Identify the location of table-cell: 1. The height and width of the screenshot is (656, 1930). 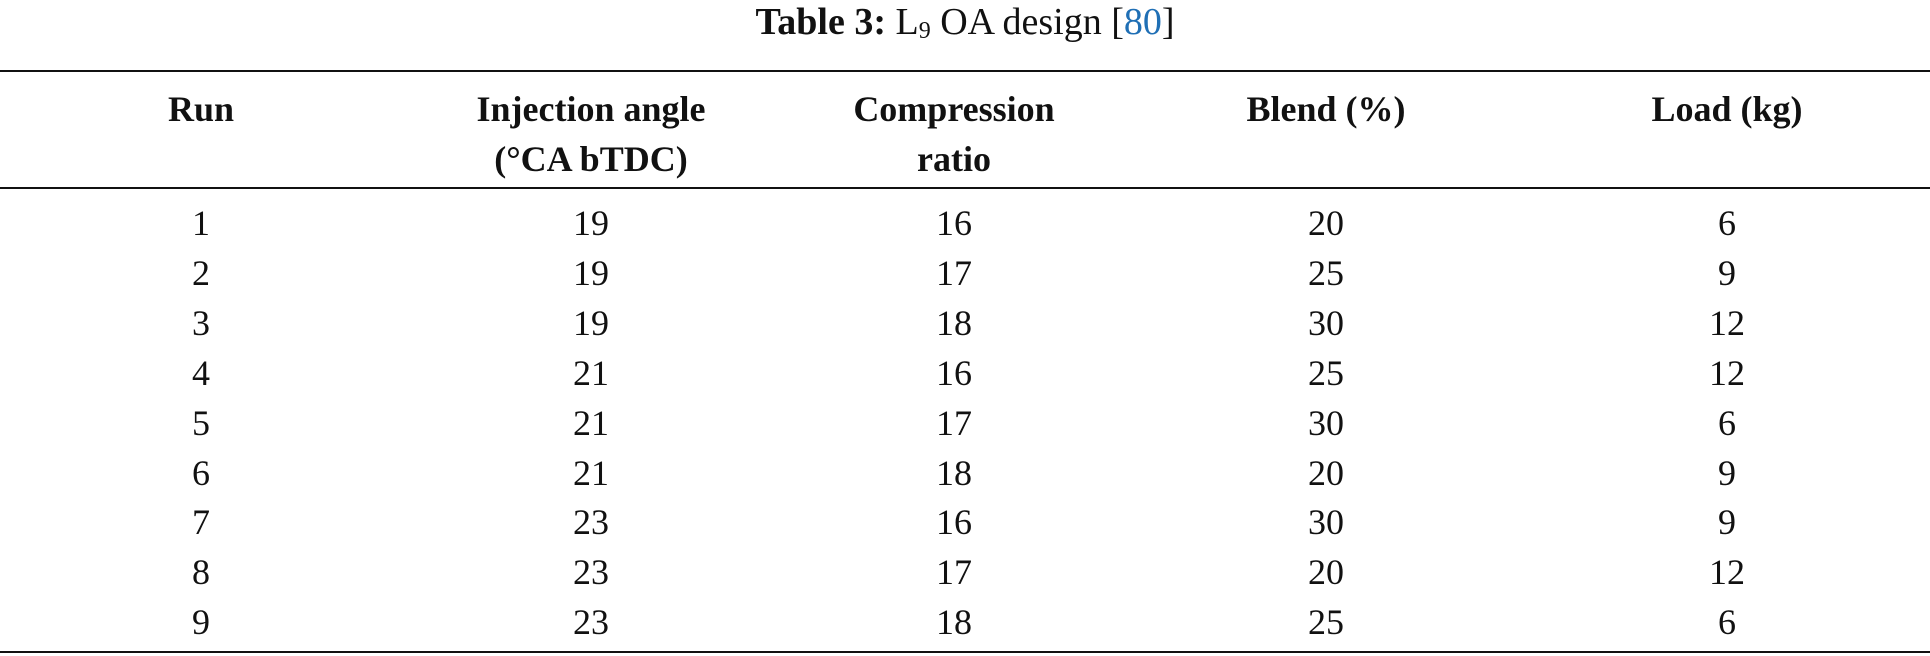
(201, 223).